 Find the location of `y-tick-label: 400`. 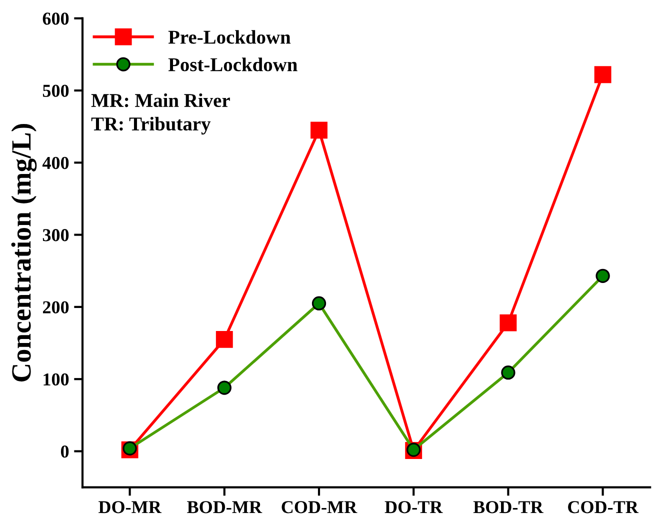

y-tick-label: 400 is located at coordinates (55, 163).